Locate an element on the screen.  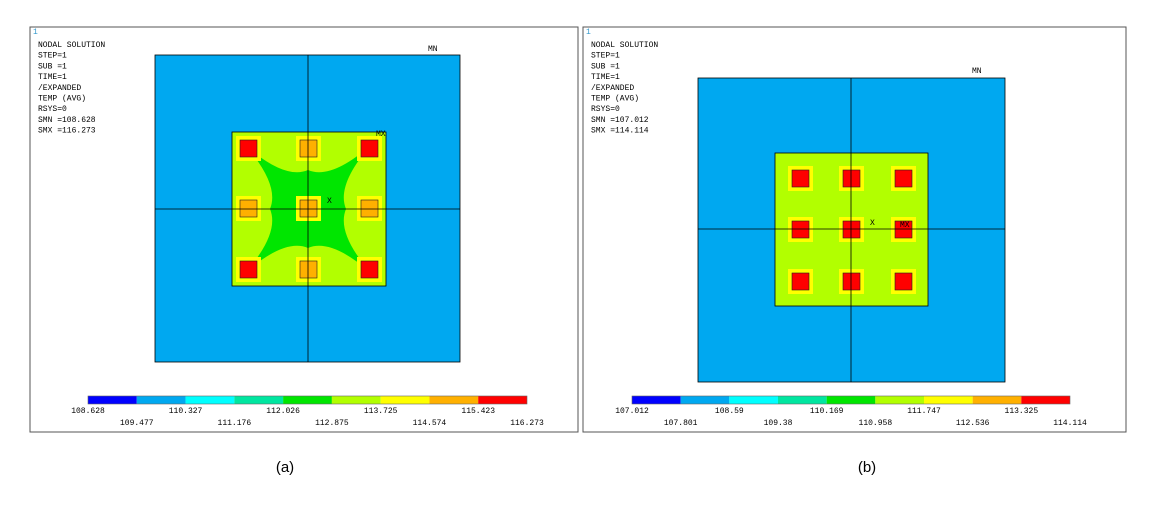
legend-label: 111.747 is located at coordinates (924, 411).